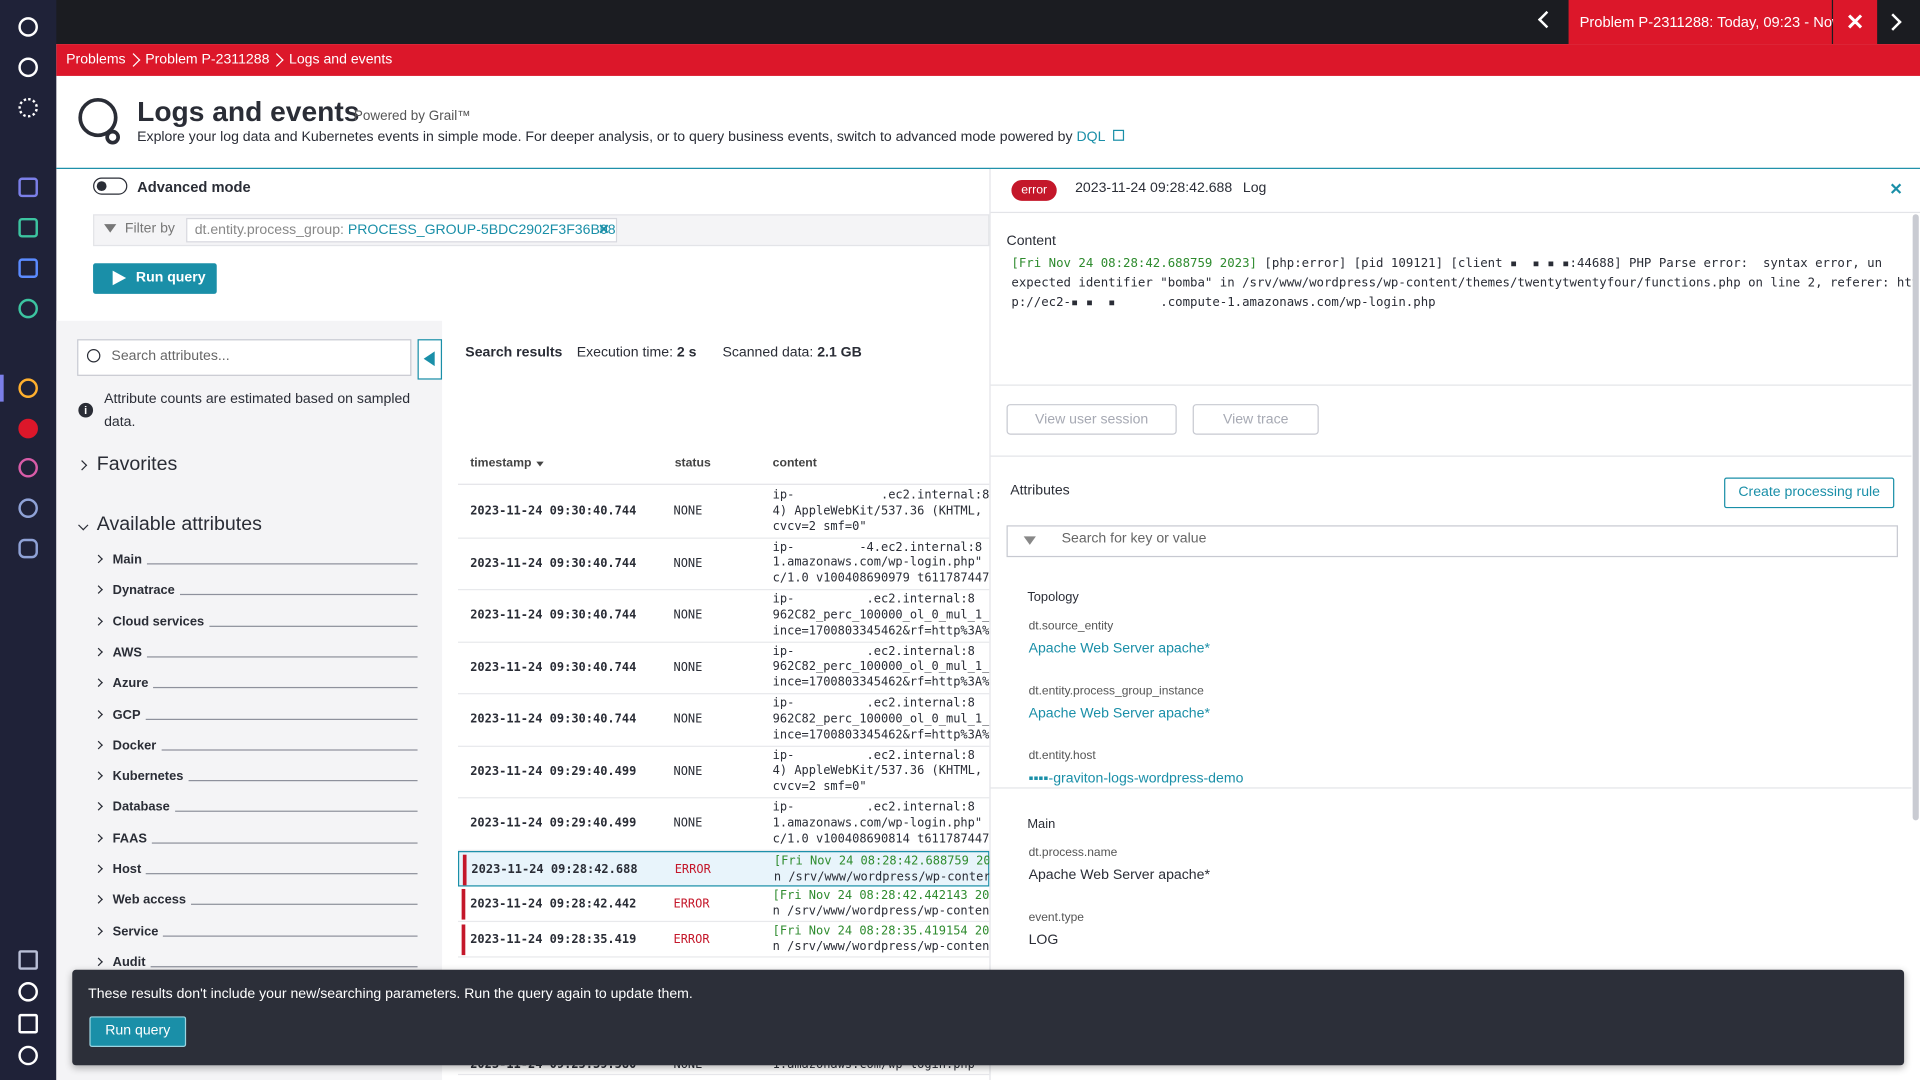 This screenshot has width=1920, height=1080. What do you see at coordinates (430, 359) in the screenshot?
I see `collapse-button` at bounding box center [430, 359].